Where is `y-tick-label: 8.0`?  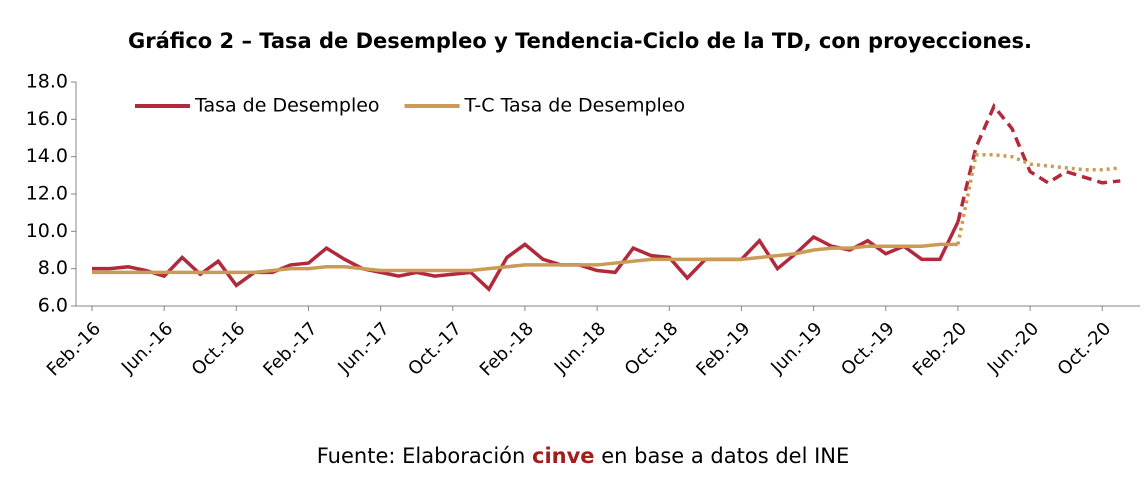
y-tick-label: 8.0 is located at coordinates (53, 268).